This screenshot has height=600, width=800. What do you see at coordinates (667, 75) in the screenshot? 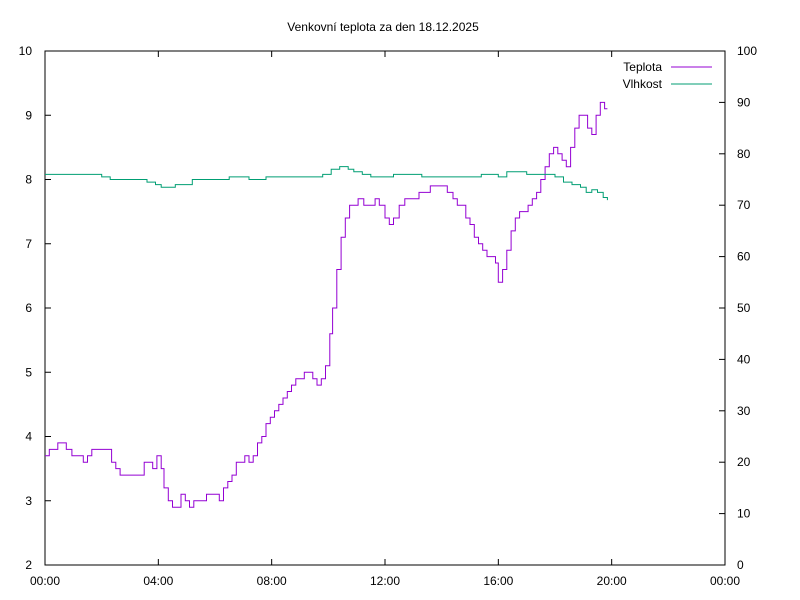
I see `legend: Teplota Vlhkost` at bounding box center [667, 75].